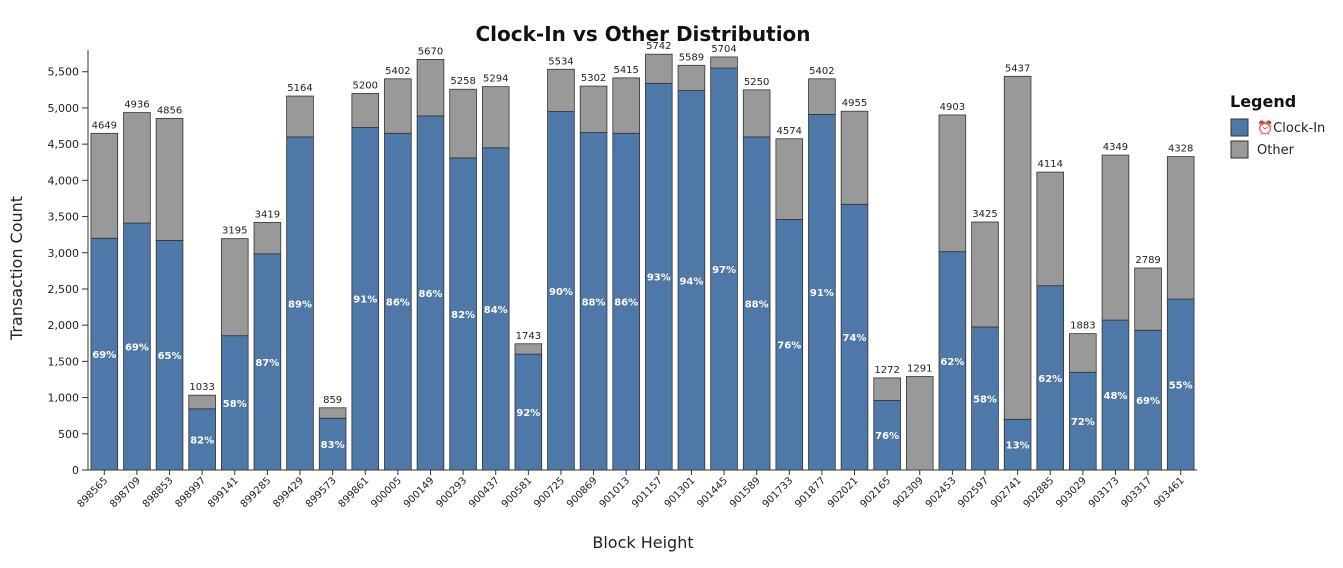  Describe the element at coordinates (615, 492) in the screenshot. I see `x-tick-label: 901013` at that location.